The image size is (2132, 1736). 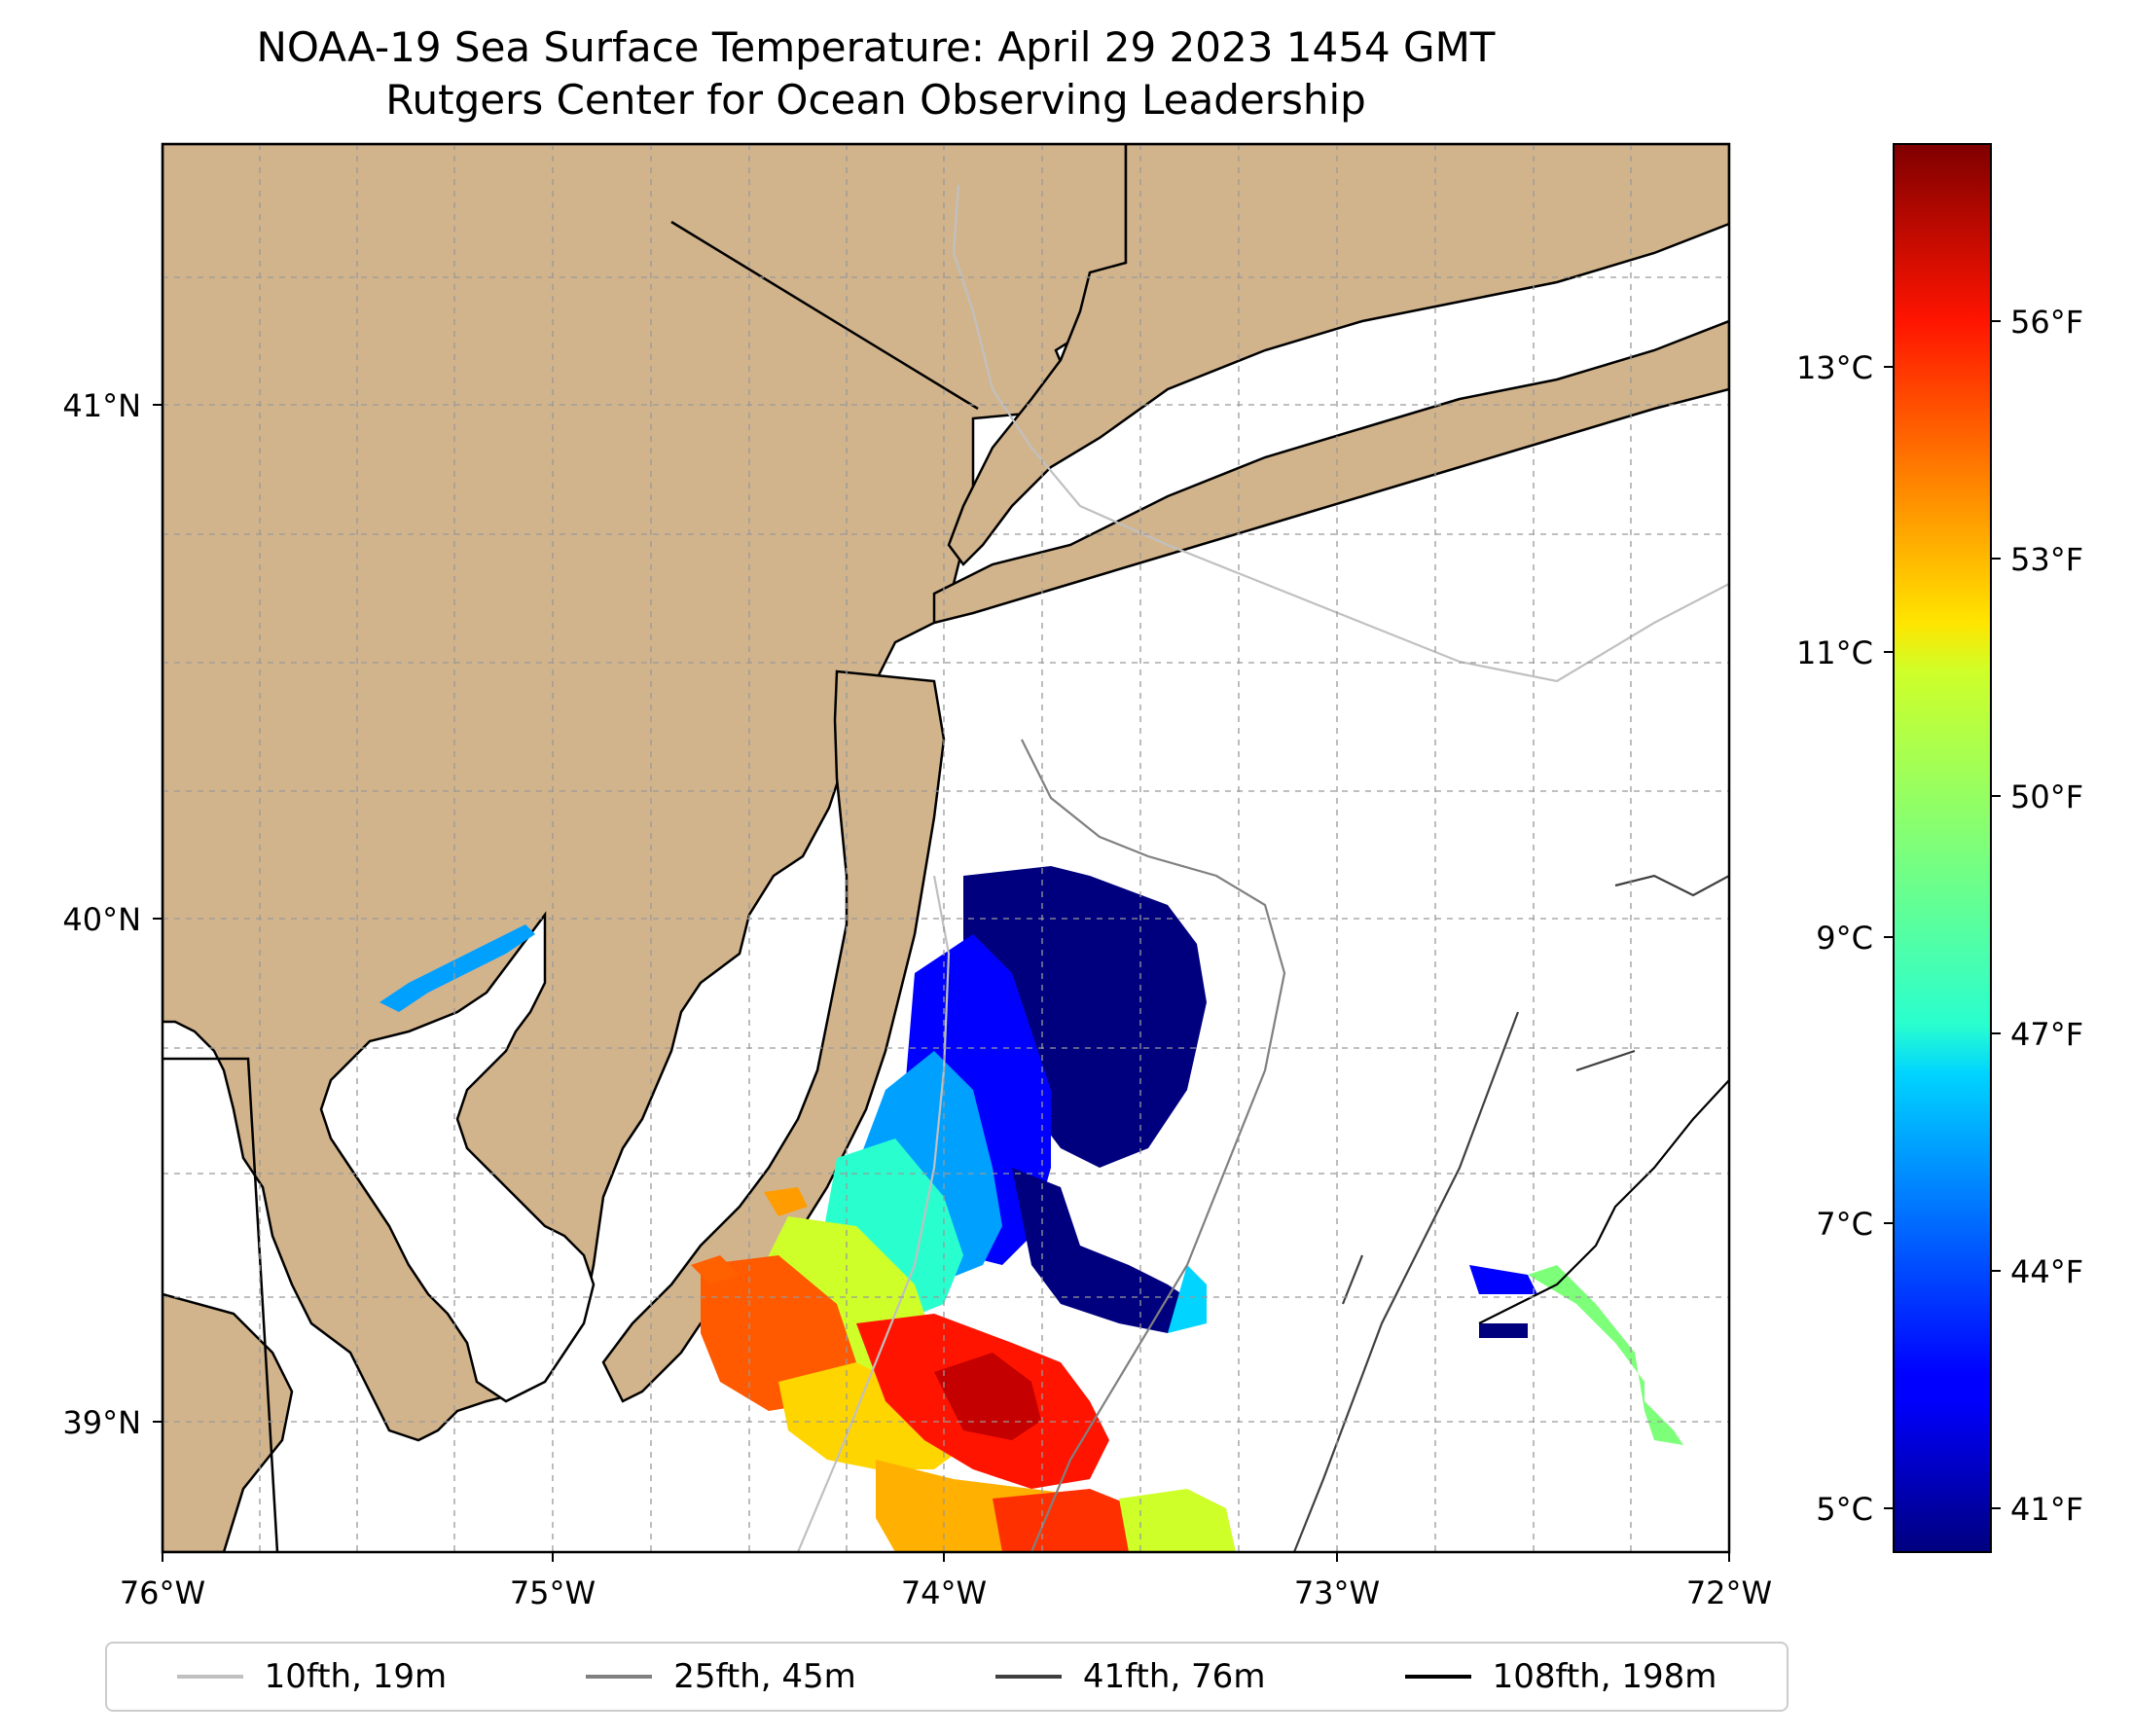 I want to click on legend-line-10fth, so click(x=209, y=1677).